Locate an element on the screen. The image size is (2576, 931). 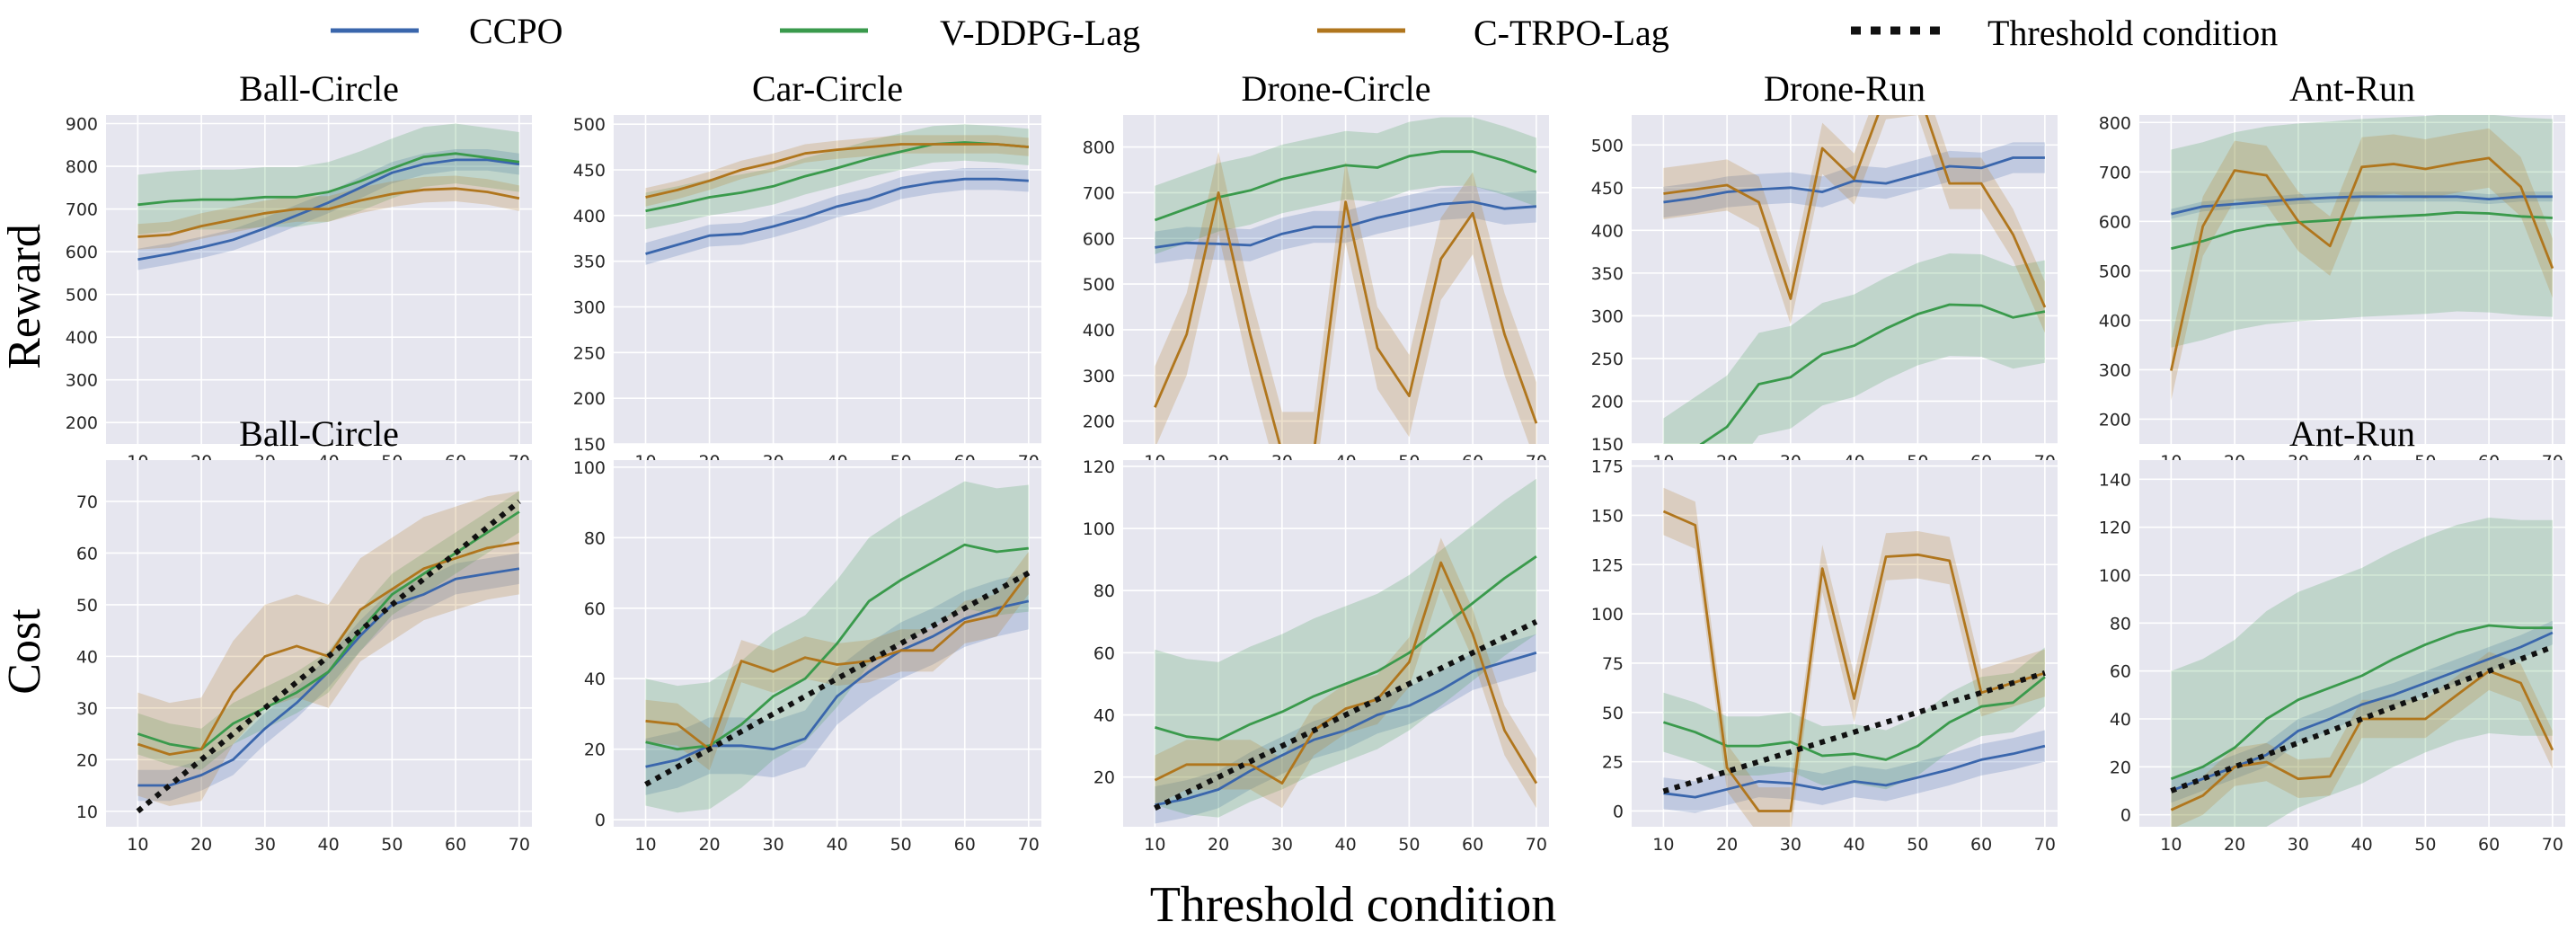
panel-cost-4-background is located at coordinates (1845, 643).